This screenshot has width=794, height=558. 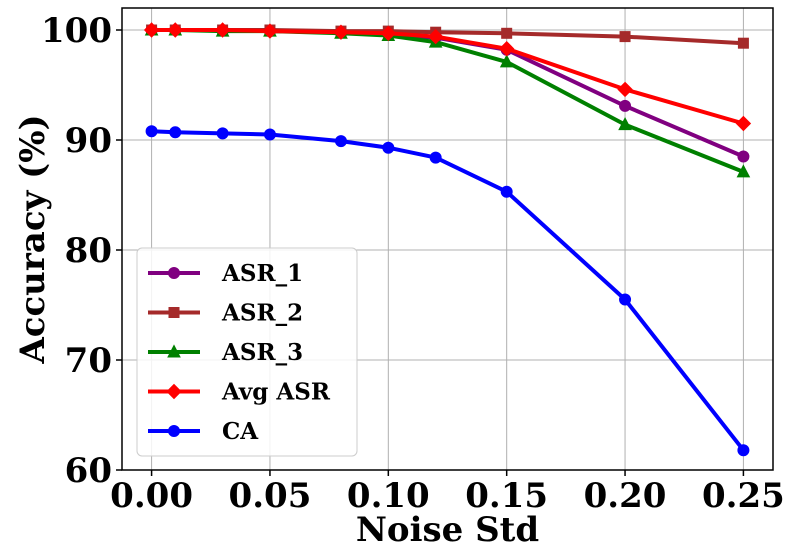 What do you see at coordinates (270, 496) in the screenshot?
I see `x-tick-label: 0.05` at bounding box center [270, 496].